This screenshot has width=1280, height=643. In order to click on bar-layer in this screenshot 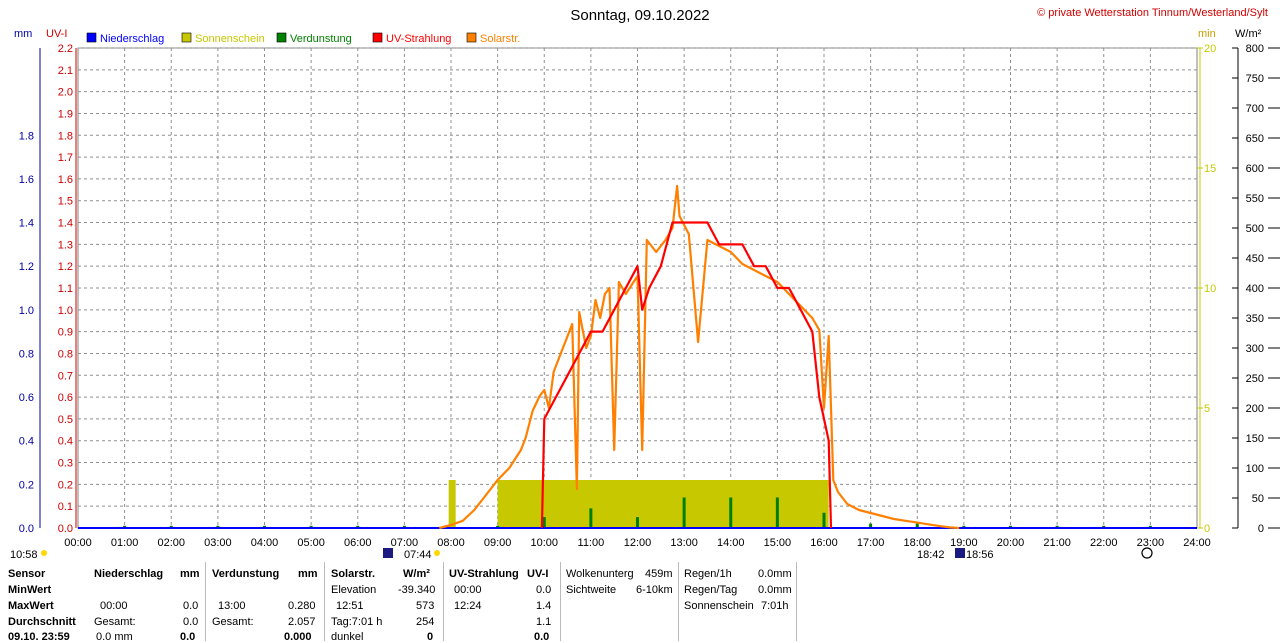, I will do `click(637, 504)`.